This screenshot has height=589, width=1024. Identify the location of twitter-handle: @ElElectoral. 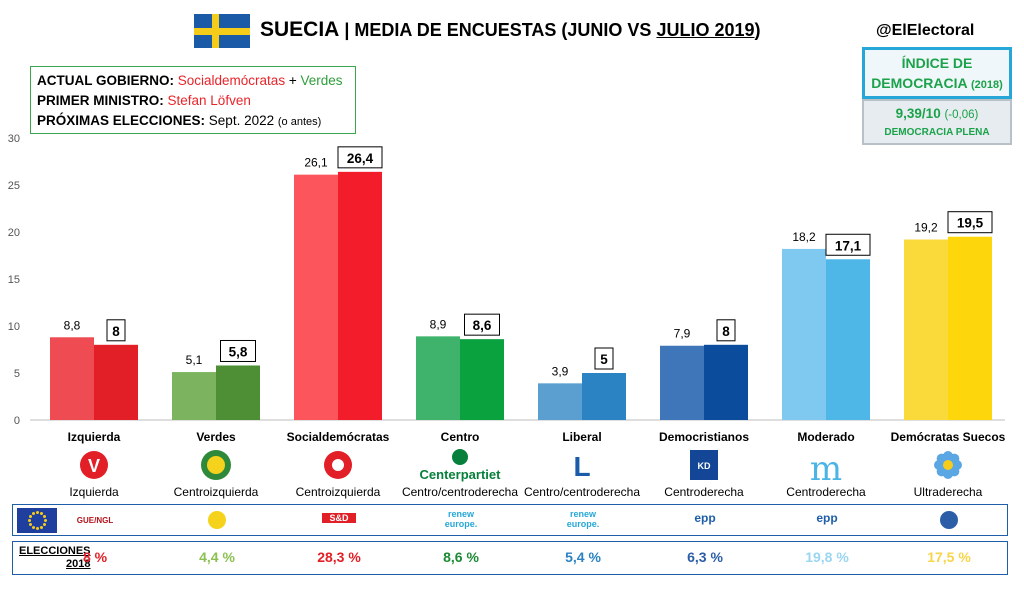
(925, 30).